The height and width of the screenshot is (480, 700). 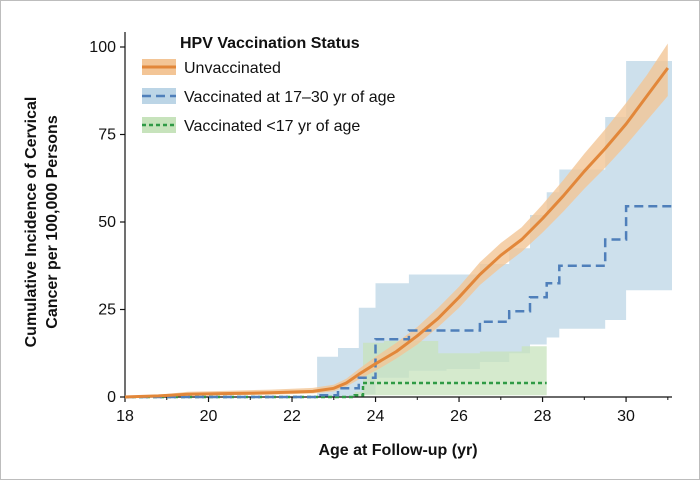 I want to click on x-tick-label: 26, so click(x=459, y=416).